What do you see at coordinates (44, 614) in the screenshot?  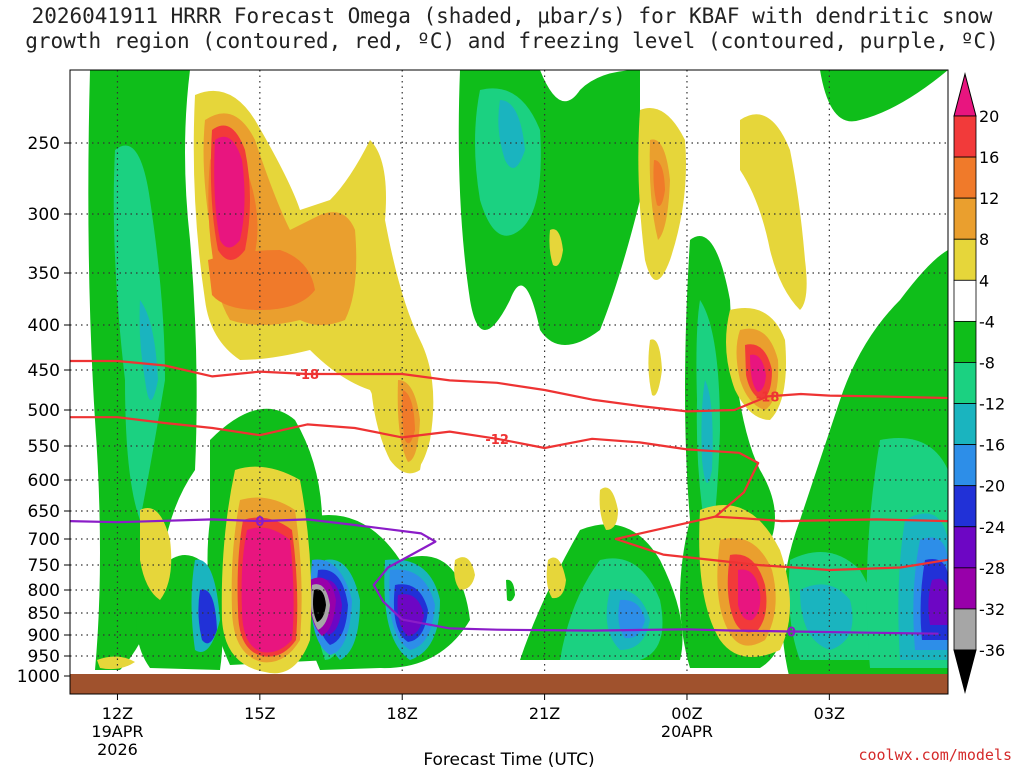 I see `y-tick-label: 850` at bounding box center [44, 614].